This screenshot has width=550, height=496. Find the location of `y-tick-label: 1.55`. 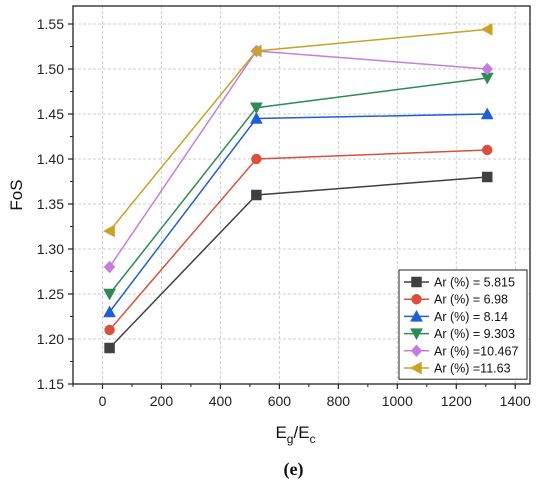

y-tick-label: 1.55 is located at coordinates (50, 24).